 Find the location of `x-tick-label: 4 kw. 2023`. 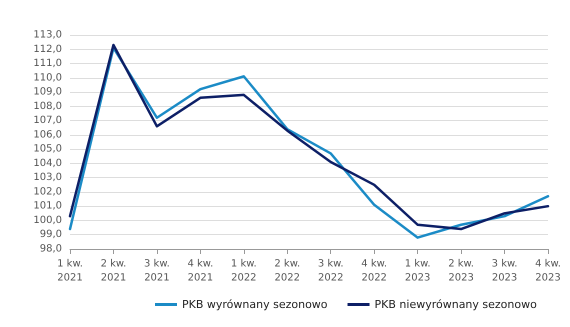

x-tick-label: 4 kw. 2023 is located at coordinates (548, 271).